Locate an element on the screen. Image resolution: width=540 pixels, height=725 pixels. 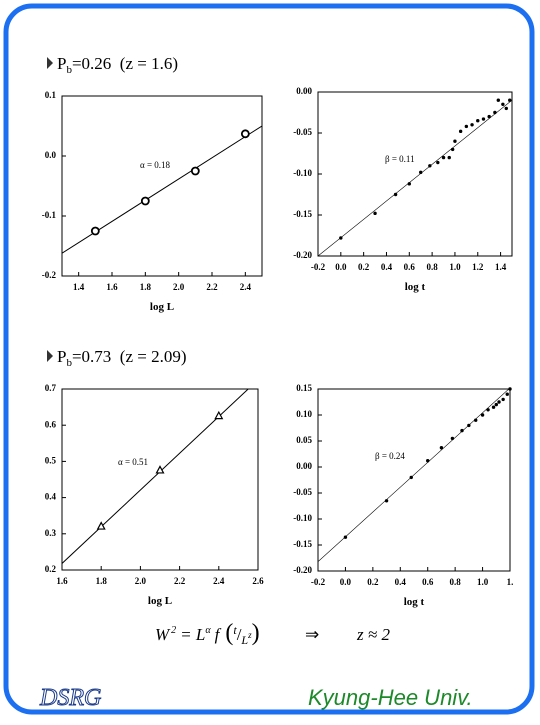
heading-text: Pb=0.26 (z = 1.6) is located at coordinates (117, 65).